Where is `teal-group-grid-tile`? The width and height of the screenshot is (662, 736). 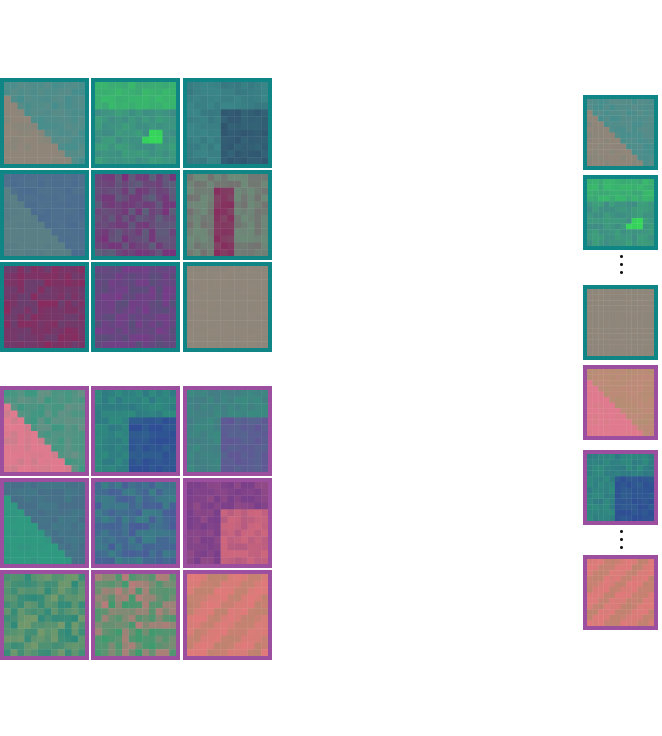 teal-group-grid-tile is located at coordinates (135, 123).